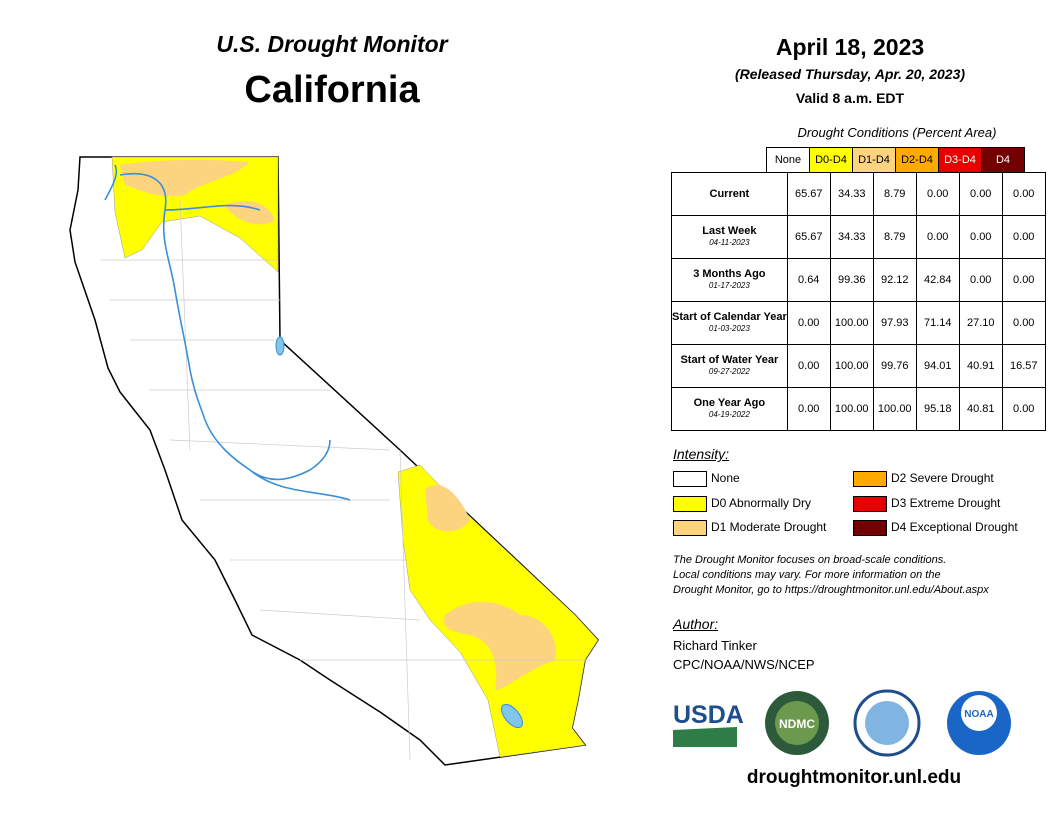  I want to click on legend-label: D3 Extreme Drought, so click(946, 502).